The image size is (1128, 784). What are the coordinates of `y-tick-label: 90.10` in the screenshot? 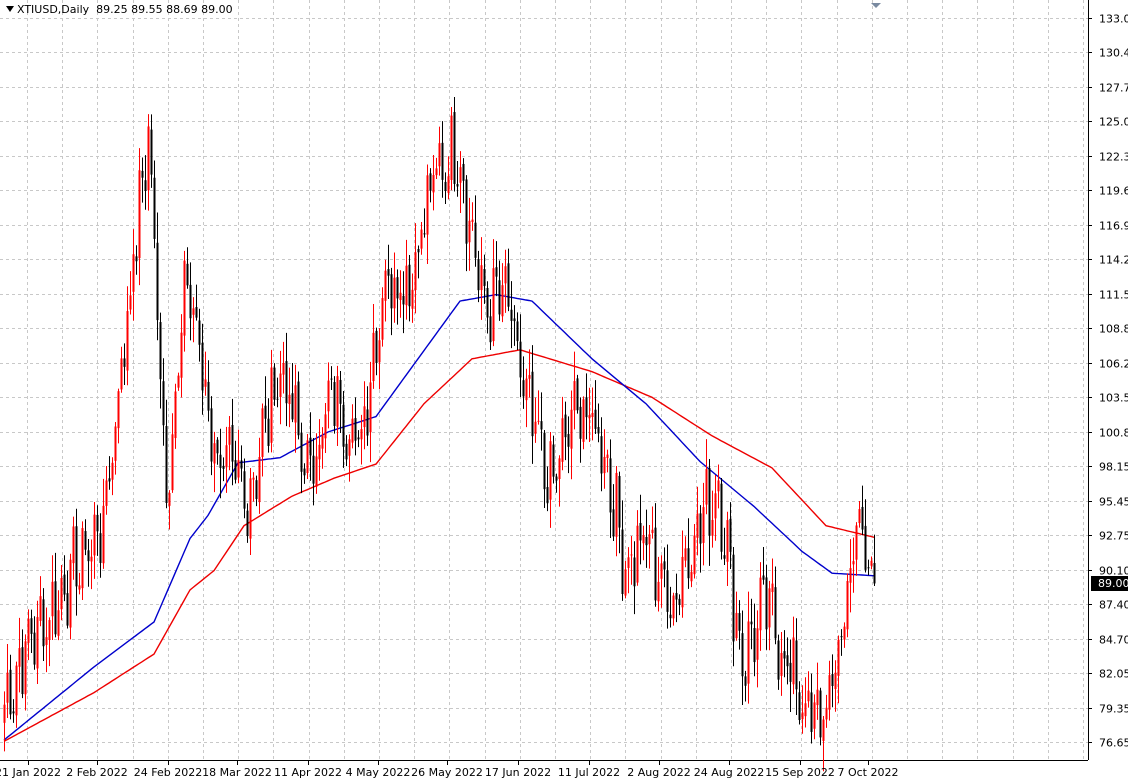 It's located at (1113, 571).